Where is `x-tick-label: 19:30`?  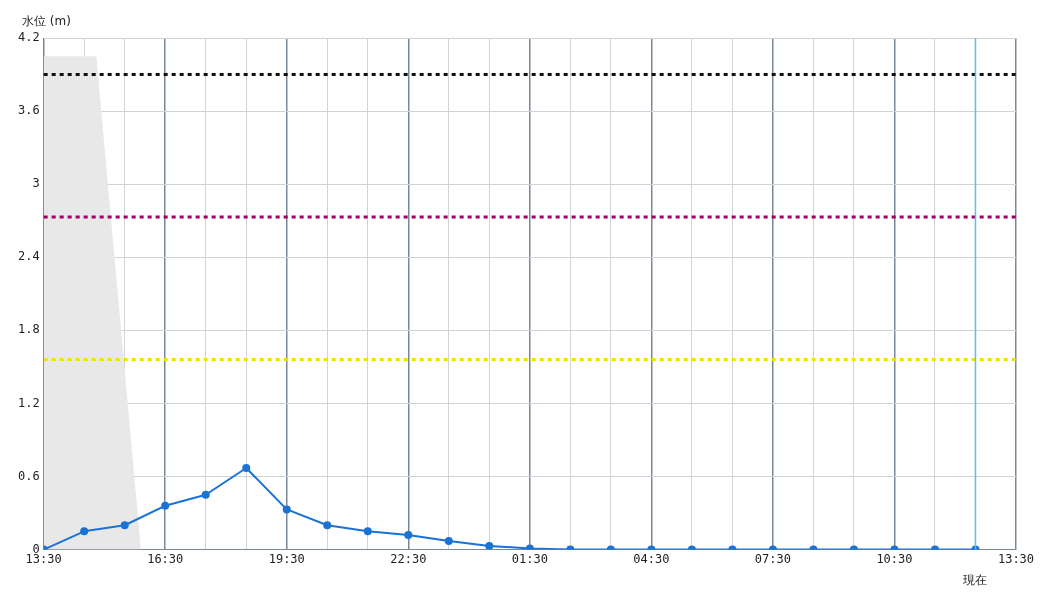
x-tick-label: 19:30 is located at coordinates (286, 558).